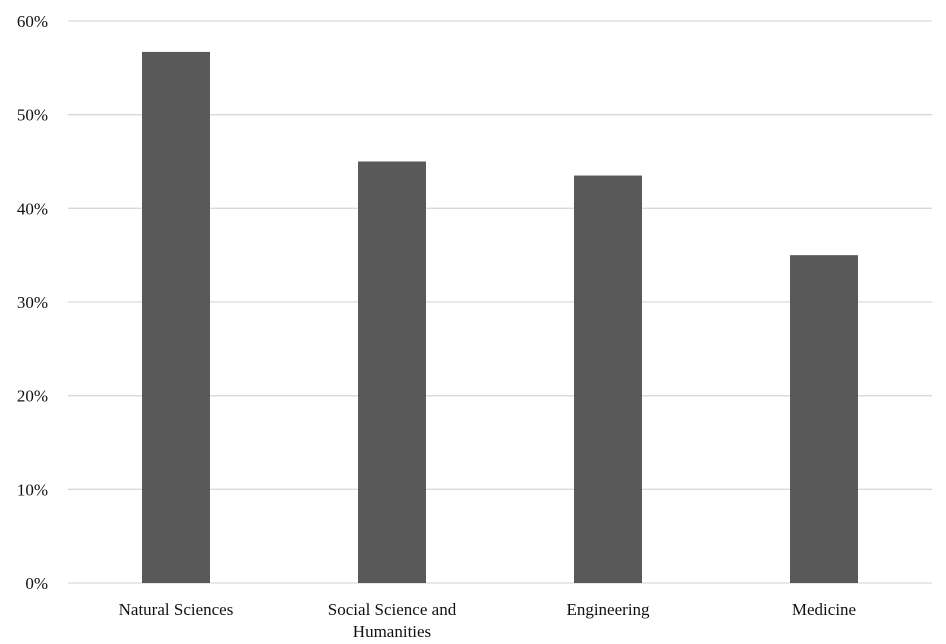 The width and height of the screenshot is (946, 644). I want to click on x-category-label: Natural Sciences, so click(176, 609).